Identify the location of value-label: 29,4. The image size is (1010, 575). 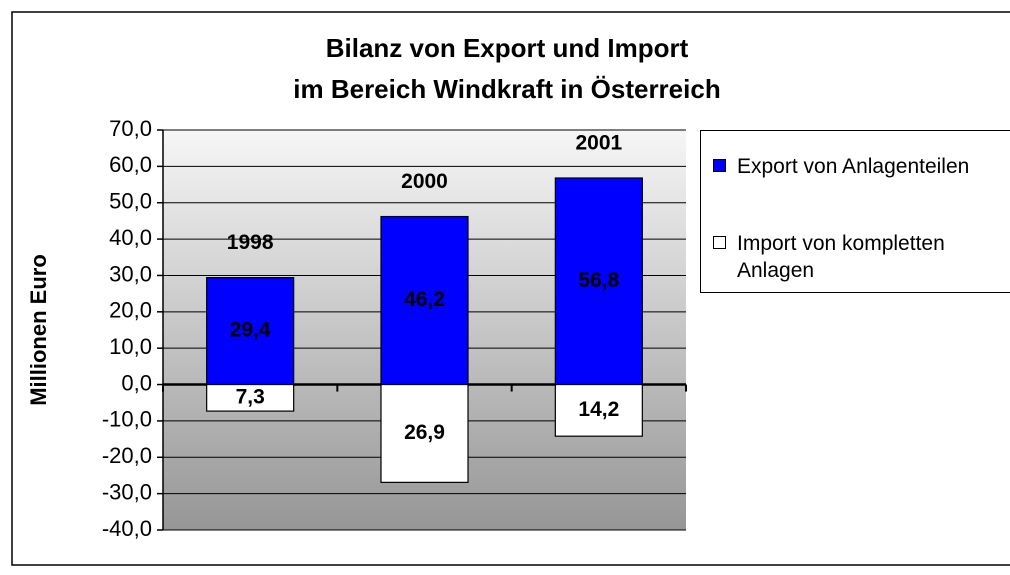
(250, 330).